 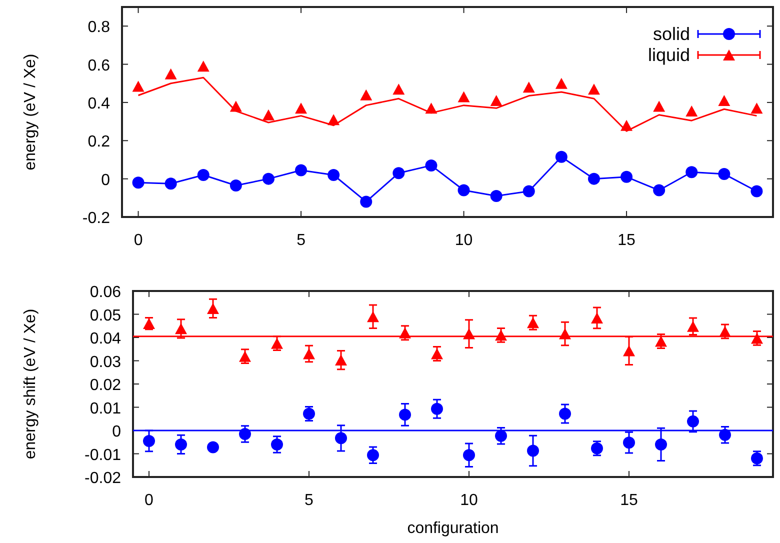 I want to click on x-axis-title: configuration, so click(x=453, y=528).